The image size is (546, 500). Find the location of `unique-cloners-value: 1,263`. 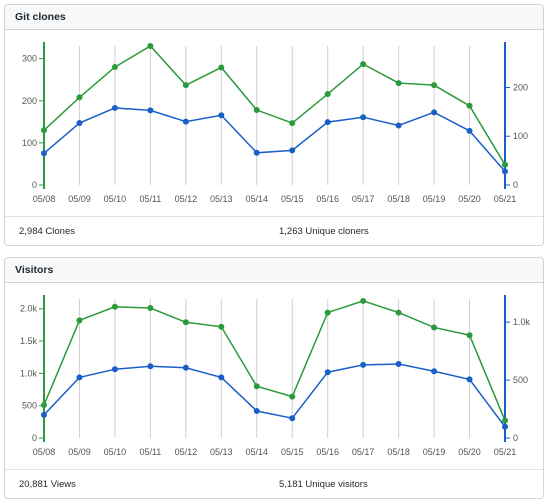

unique-cloners-value: 1,263 is located at coordinates (291, 231).